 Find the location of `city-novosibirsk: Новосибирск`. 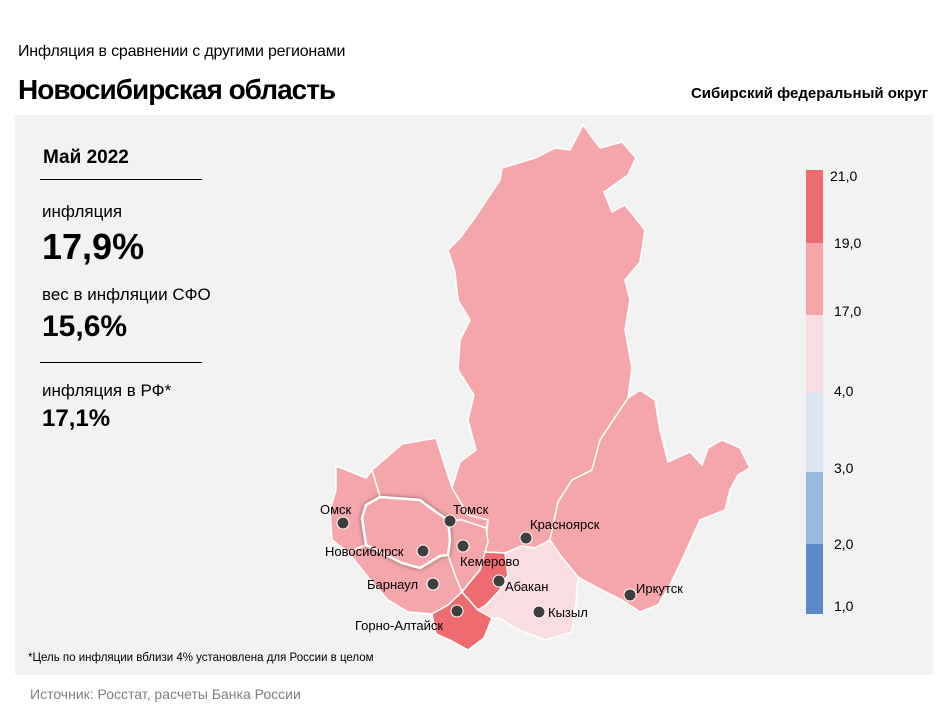

city-novosibirsk: Новосибирск is located at coordinates (377, 551).